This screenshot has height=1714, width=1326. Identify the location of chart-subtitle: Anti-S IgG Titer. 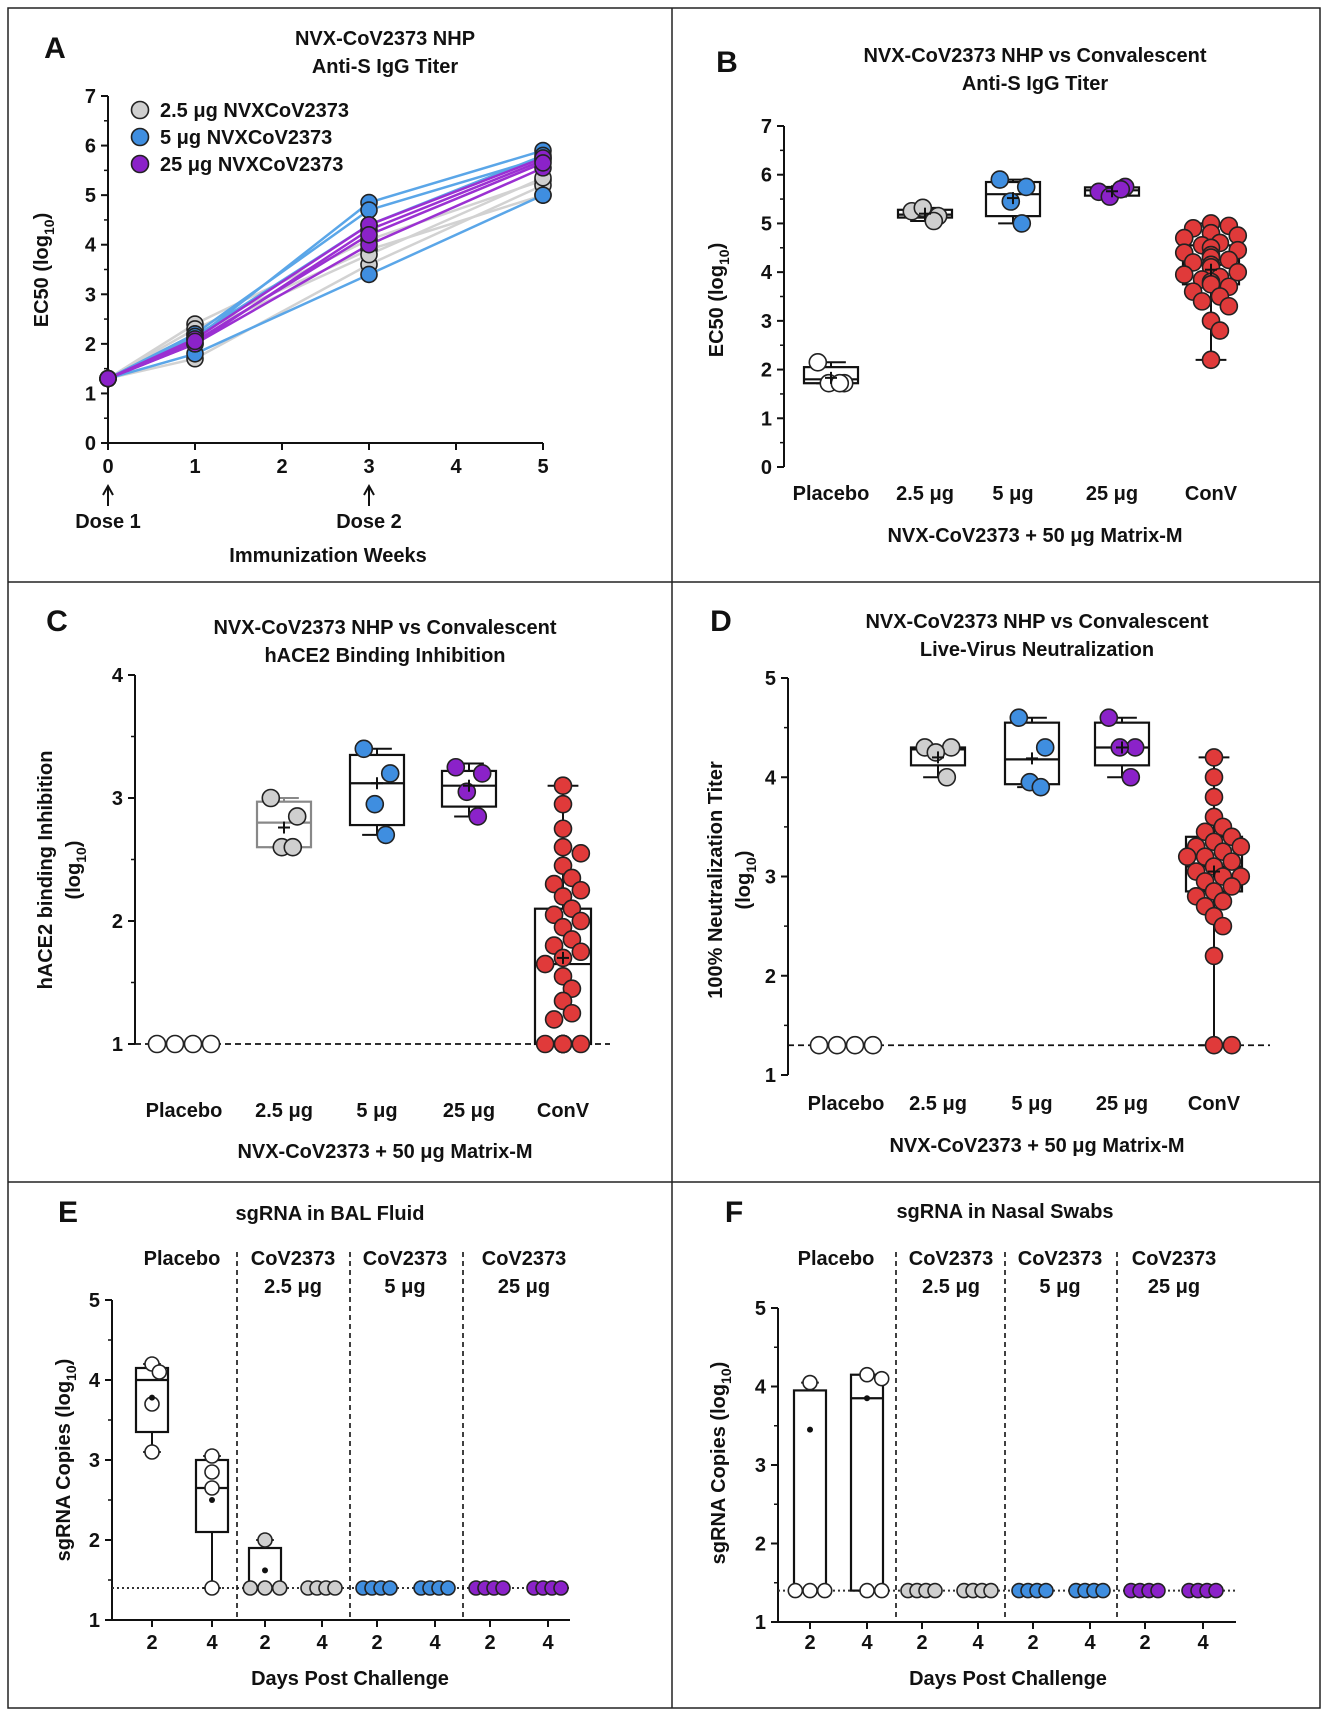
(1035, 84).